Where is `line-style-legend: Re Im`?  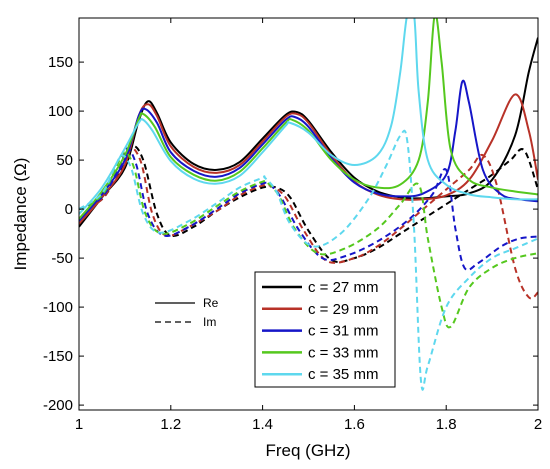 line-style-legend: Re Im is located at coordinates (187, 312).